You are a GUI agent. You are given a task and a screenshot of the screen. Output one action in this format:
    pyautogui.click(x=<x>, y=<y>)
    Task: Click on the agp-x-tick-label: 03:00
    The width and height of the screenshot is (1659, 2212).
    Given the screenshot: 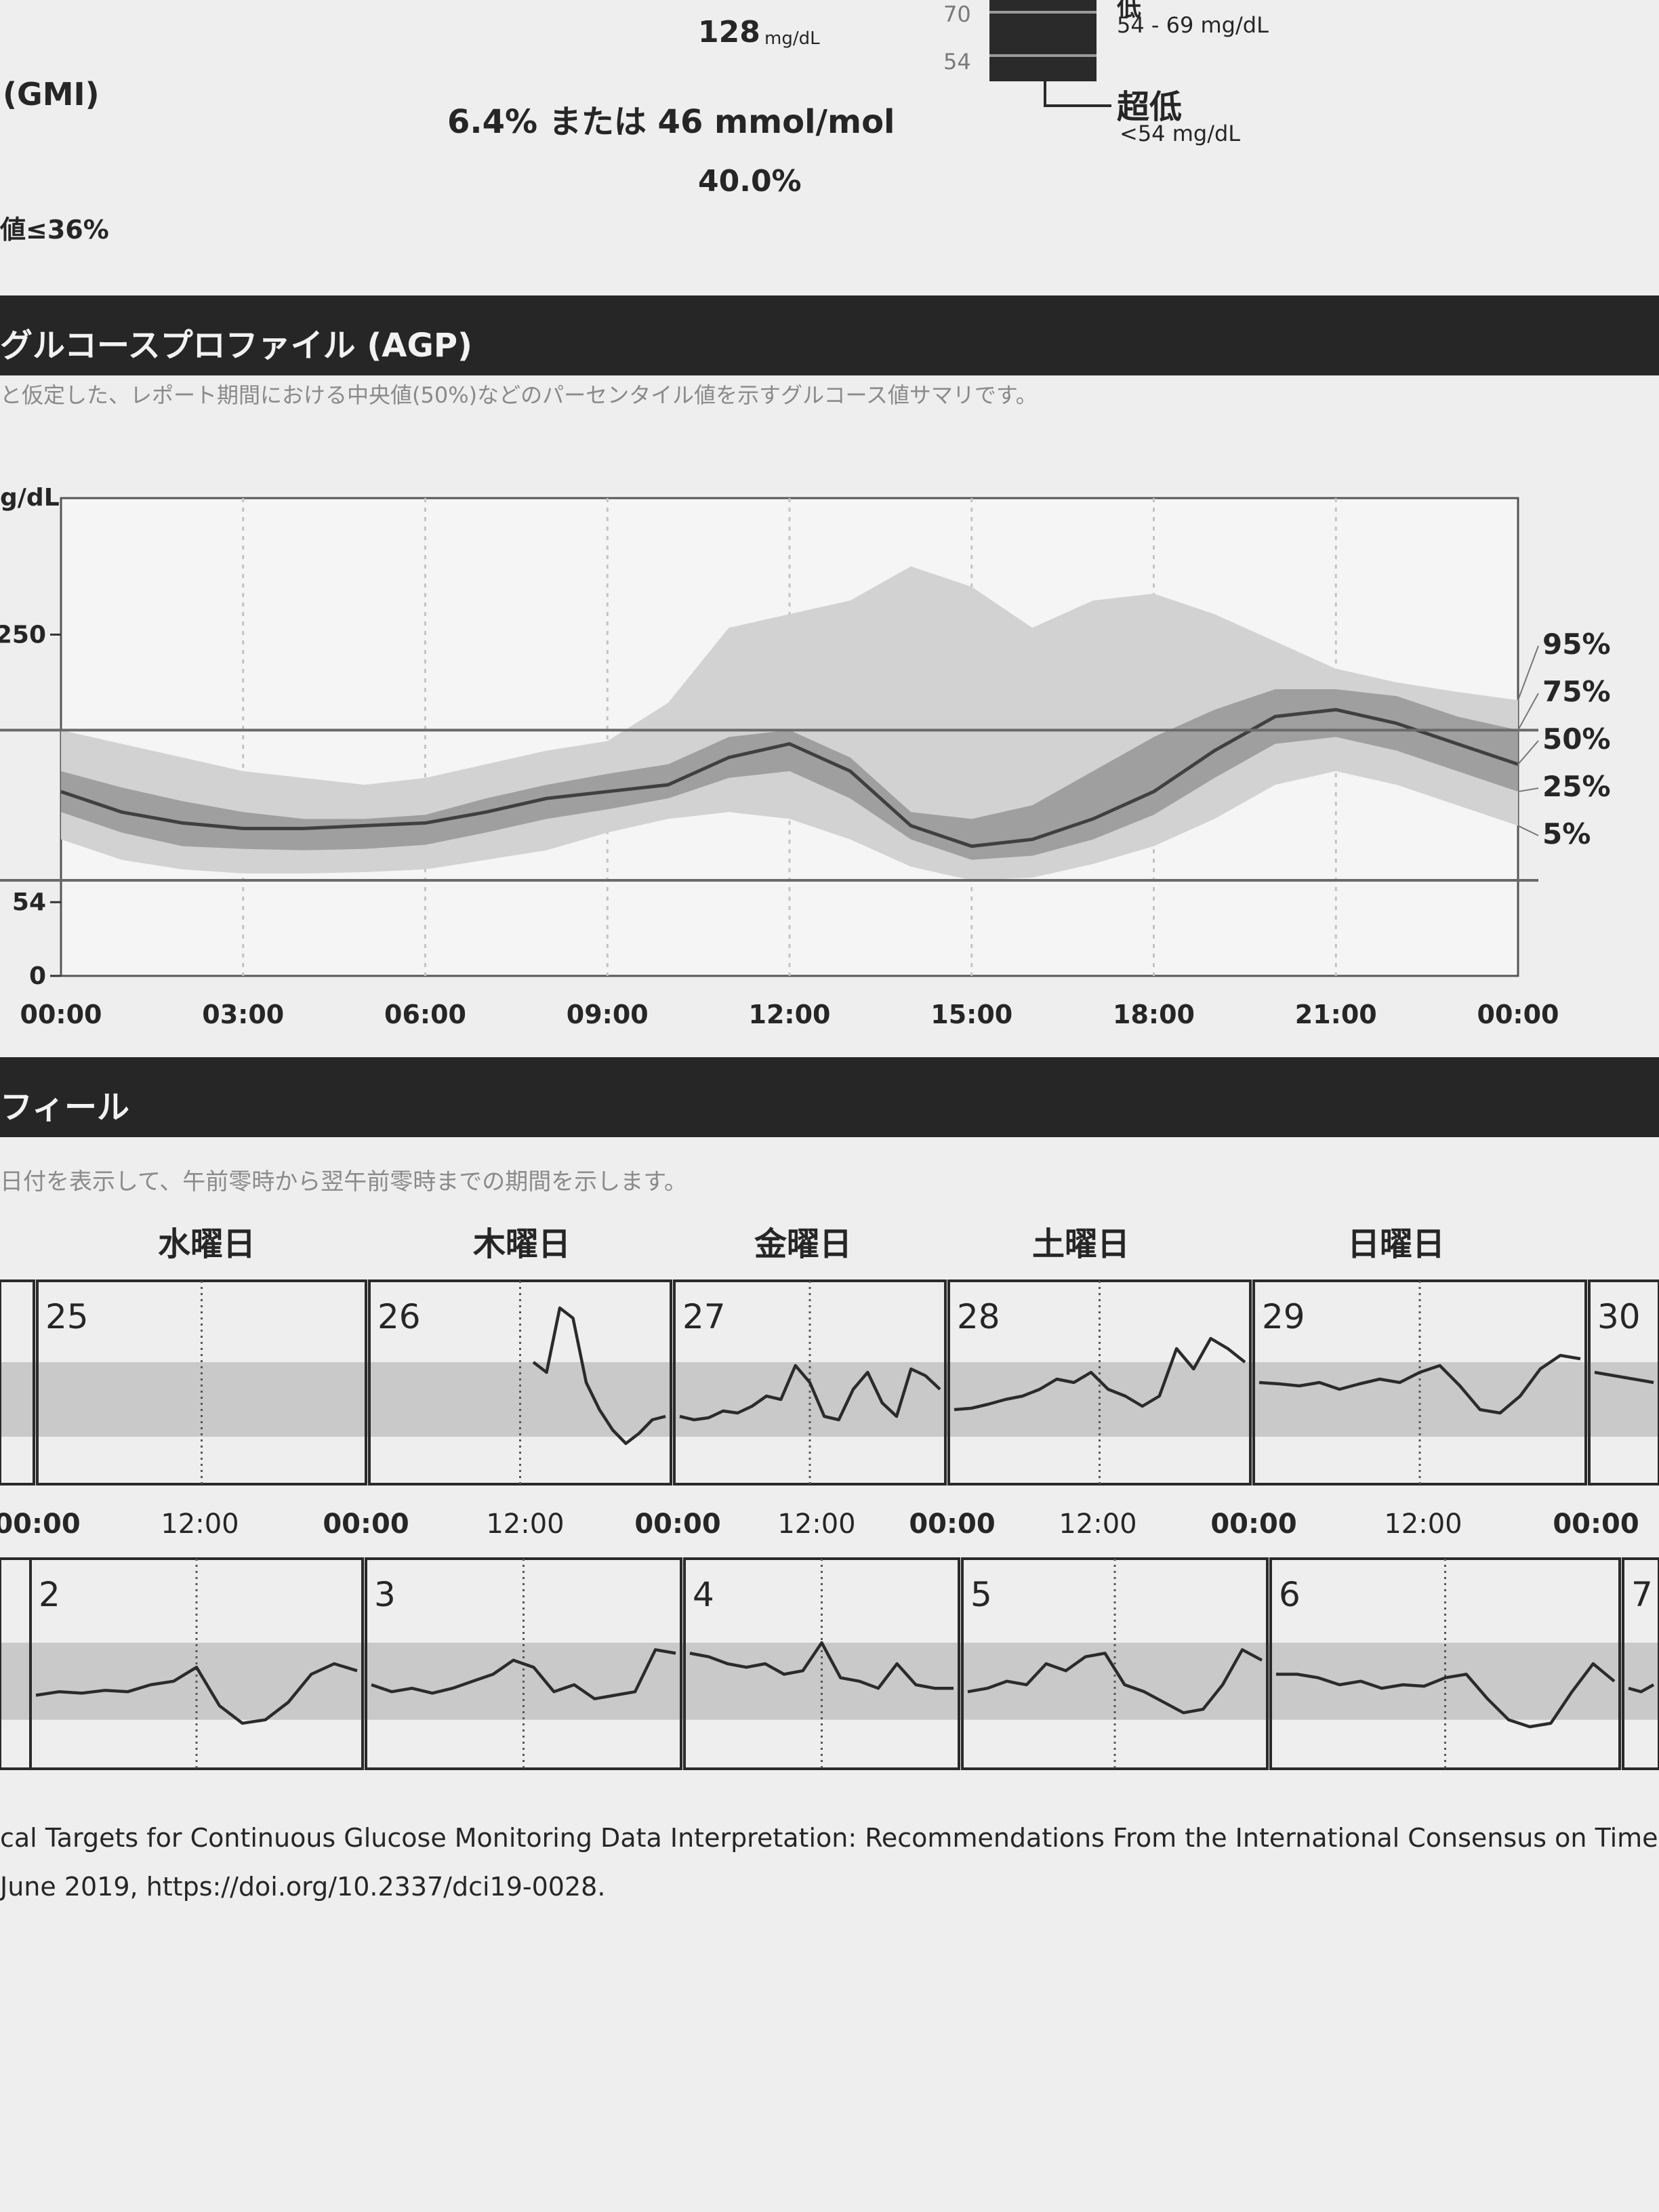 What is the action you would take?
    pyautogui.click(x=243, y=1015)
    